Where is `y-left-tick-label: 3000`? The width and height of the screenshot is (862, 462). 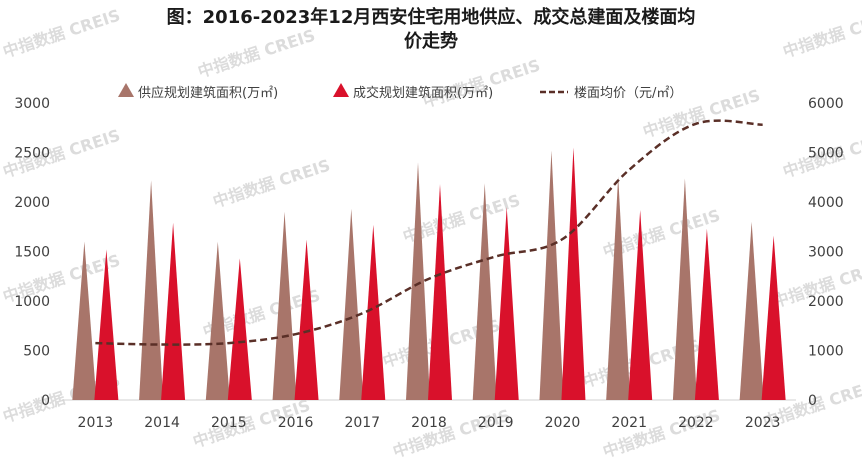 y-left-tick-label: 3000 is located at coordinates (32, 104).